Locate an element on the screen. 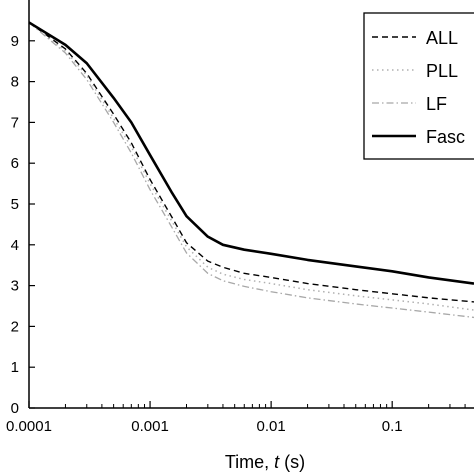 This screenshot has width=474, height=474. x-tick-label: 0.1 is located at coordinates (392, 426).